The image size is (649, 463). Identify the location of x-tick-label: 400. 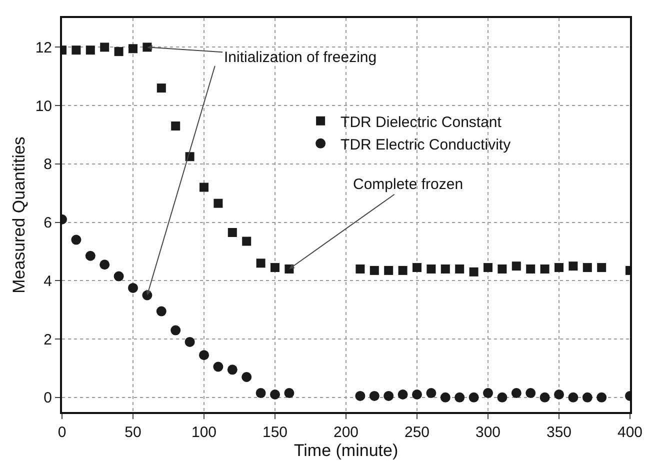
(630, 432).